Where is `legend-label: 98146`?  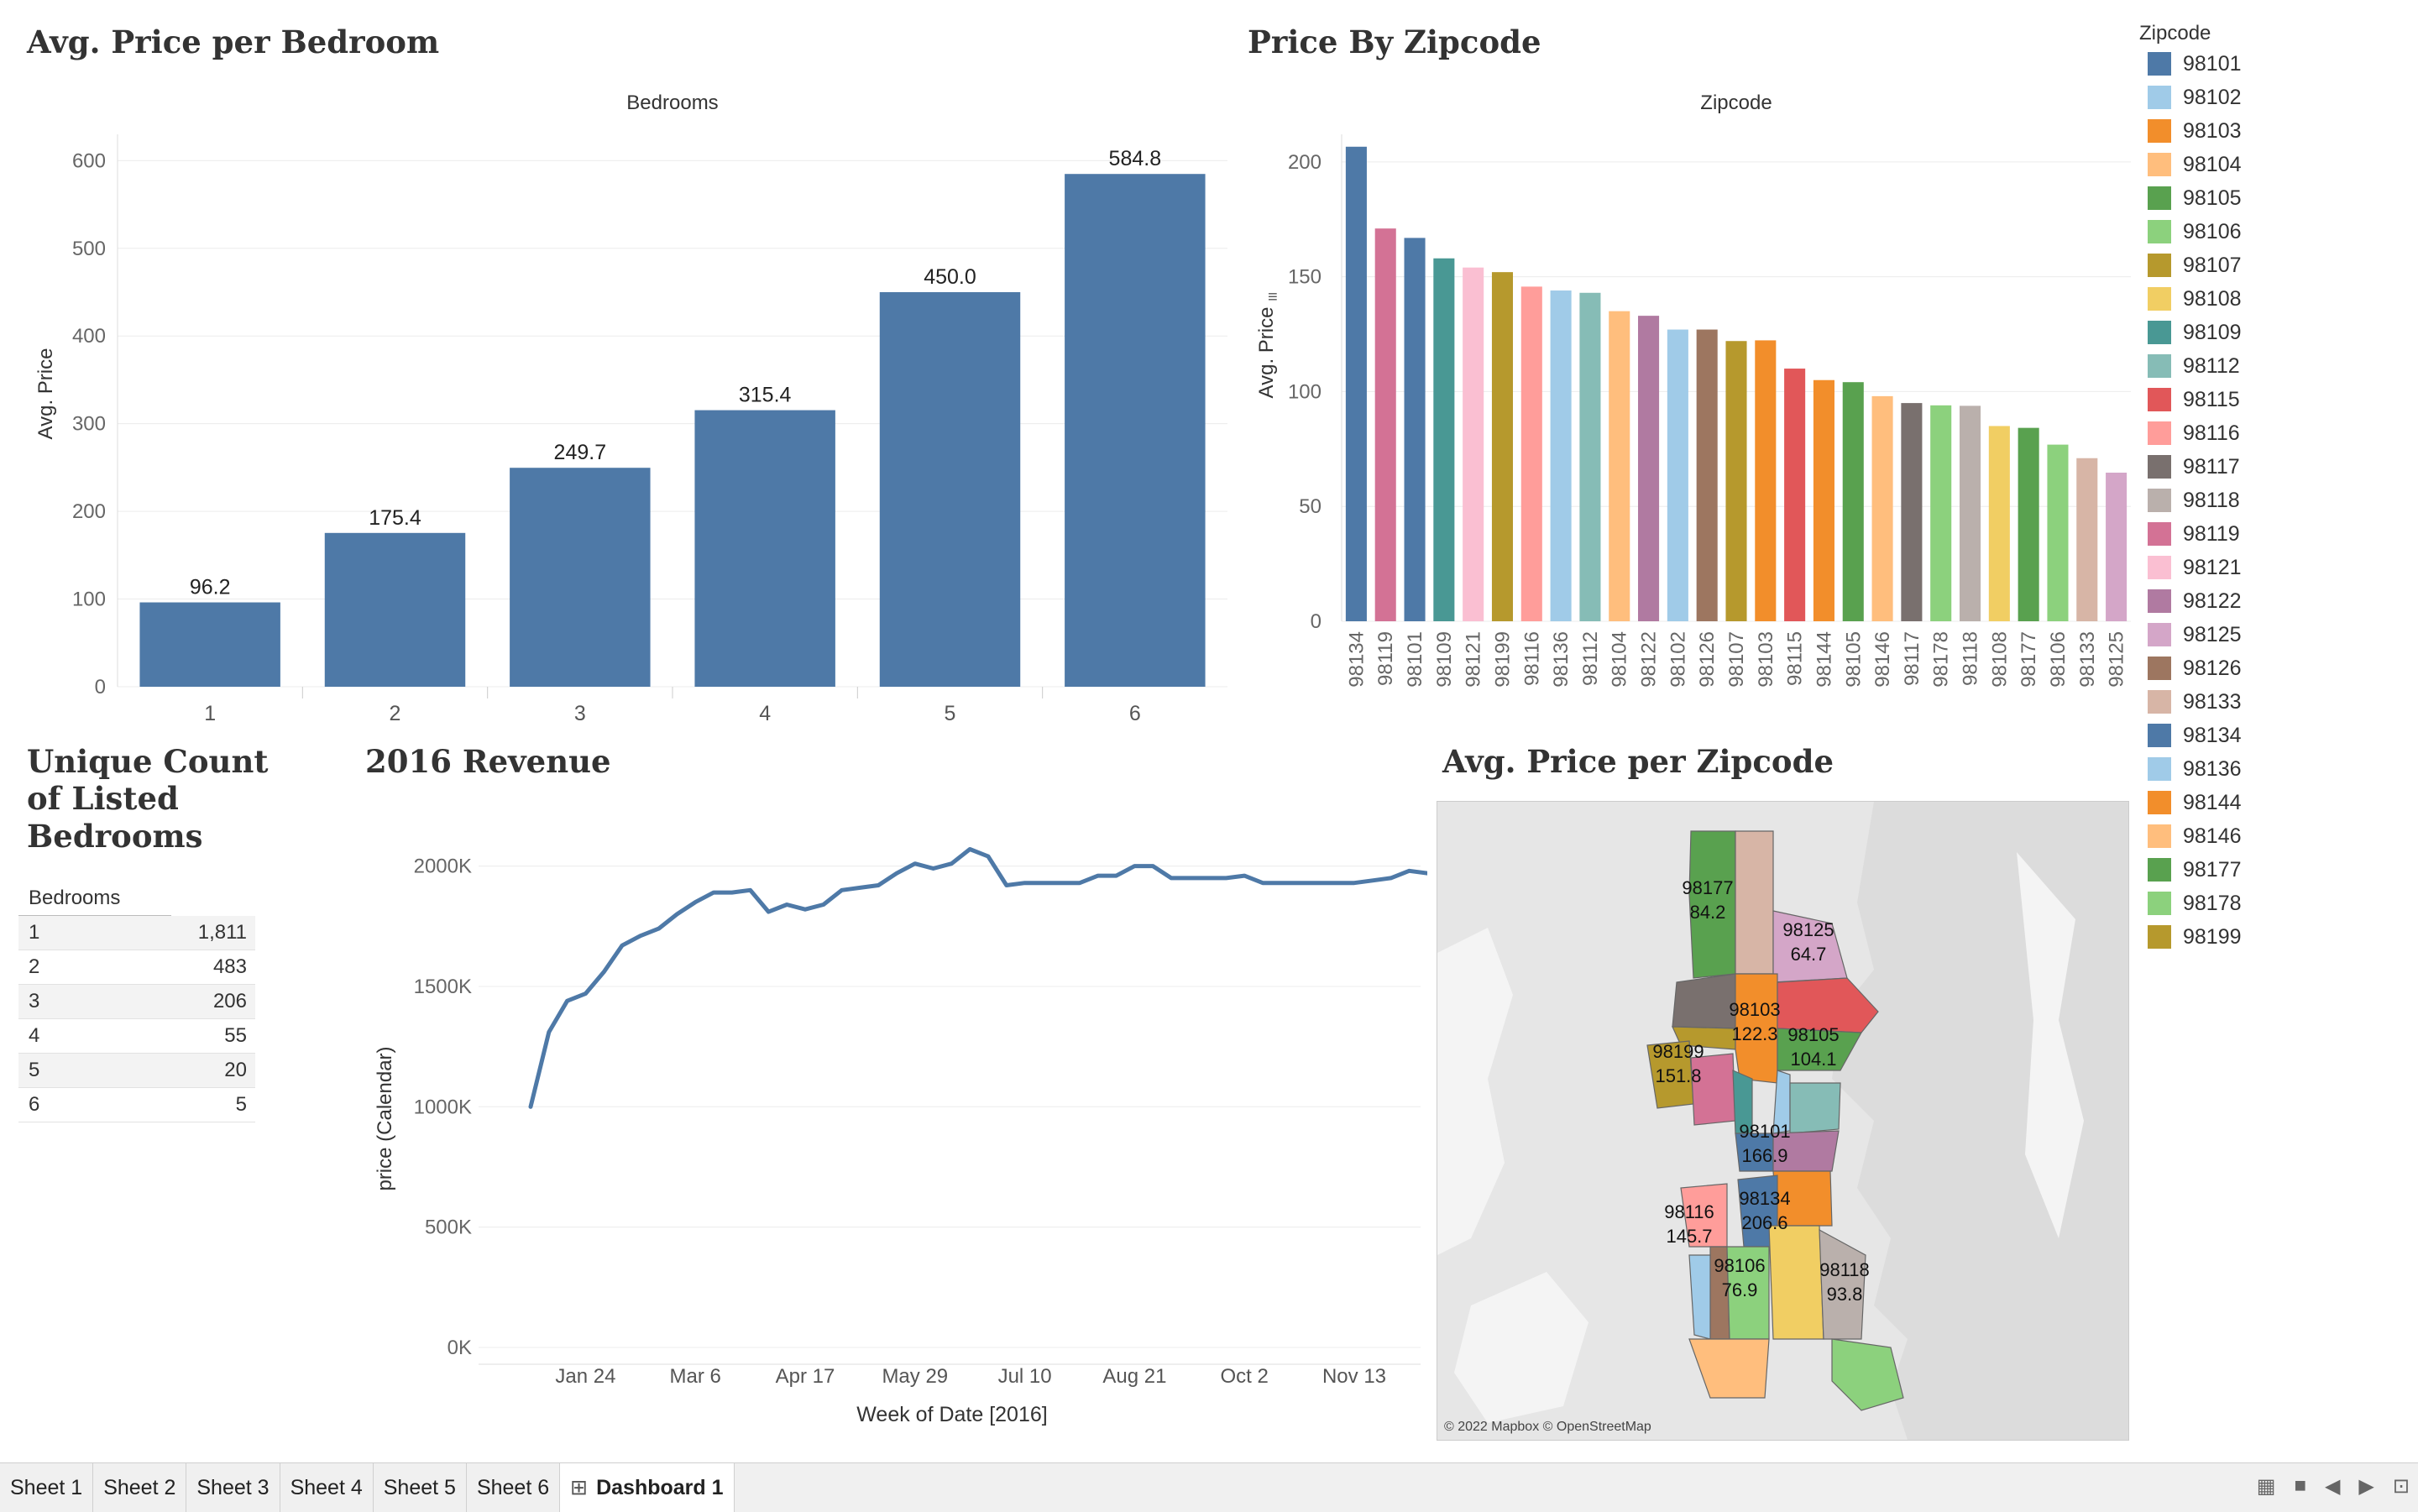 legend-label: 98146 is located at coordinates (2212, 836).